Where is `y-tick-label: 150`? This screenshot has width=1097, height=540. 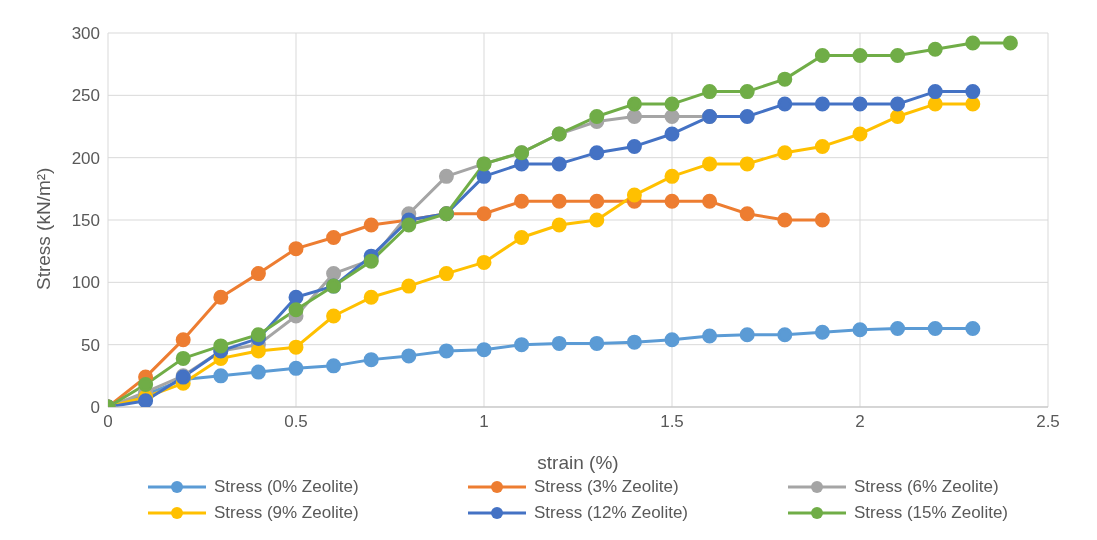
y-tick-label: 150 is located at coordinates (85, 221).